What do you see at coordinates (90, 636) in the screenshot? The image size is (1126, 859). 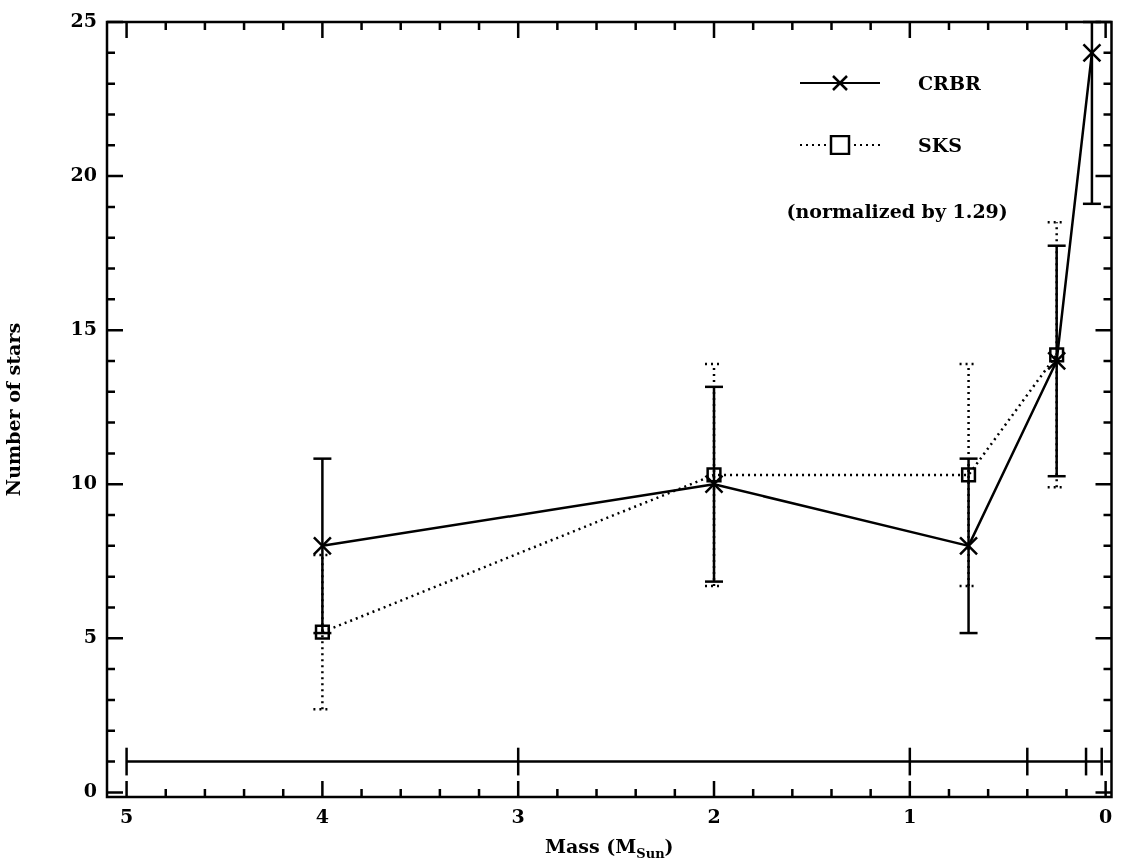 I see `y-tick-label: 5` at bounding box center [90, 636].